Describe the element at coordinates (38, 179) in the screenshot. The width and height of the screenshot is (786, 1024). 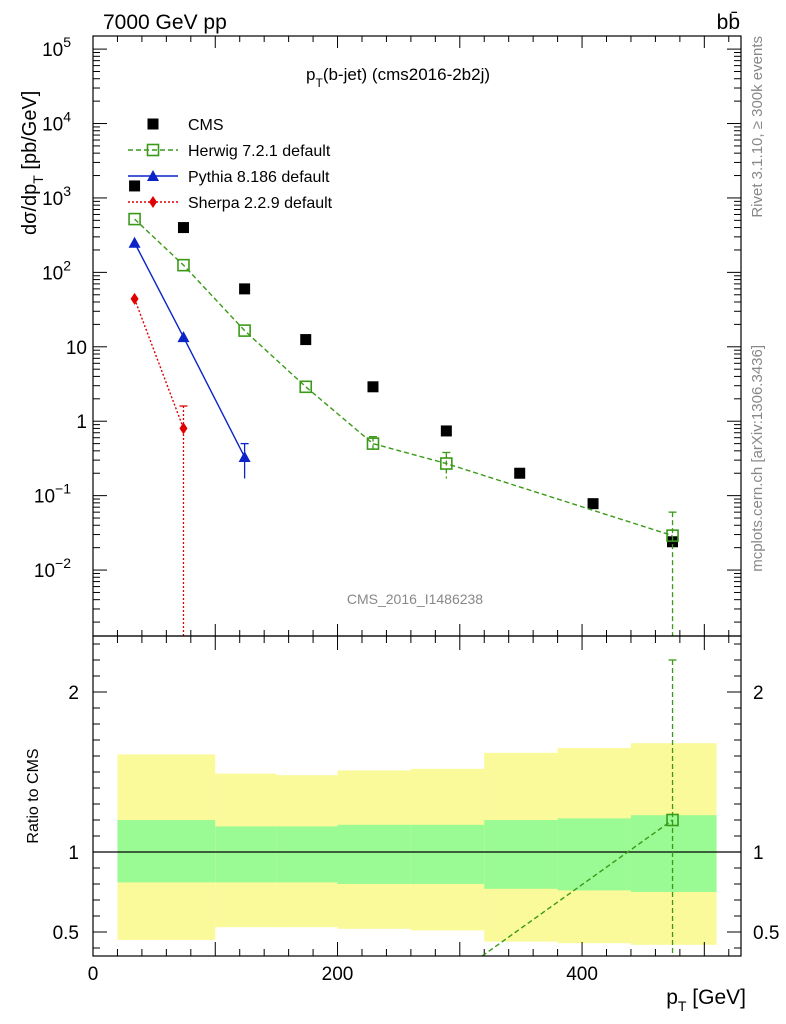
I see `ylabel-sub: T` at that location.